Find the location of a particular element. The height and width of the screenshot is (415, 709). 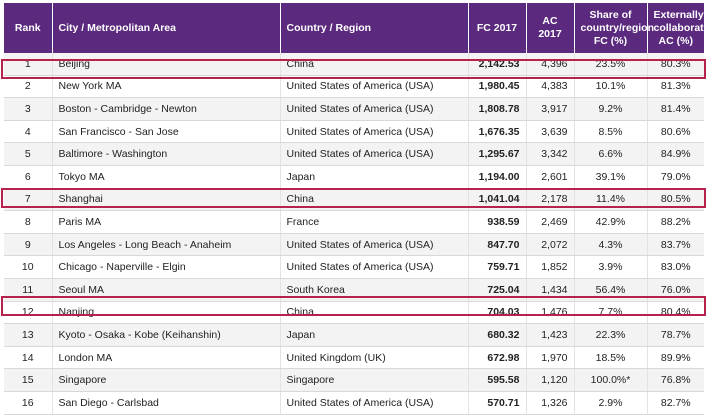

cell-city: Singapore is located at coordinates (166, 380).